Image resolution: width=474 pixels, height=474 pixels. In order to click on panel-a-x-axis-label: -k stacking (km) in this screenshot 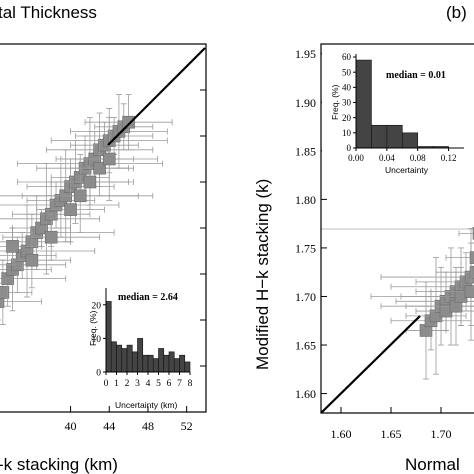, I will do `click(59, 464)`.